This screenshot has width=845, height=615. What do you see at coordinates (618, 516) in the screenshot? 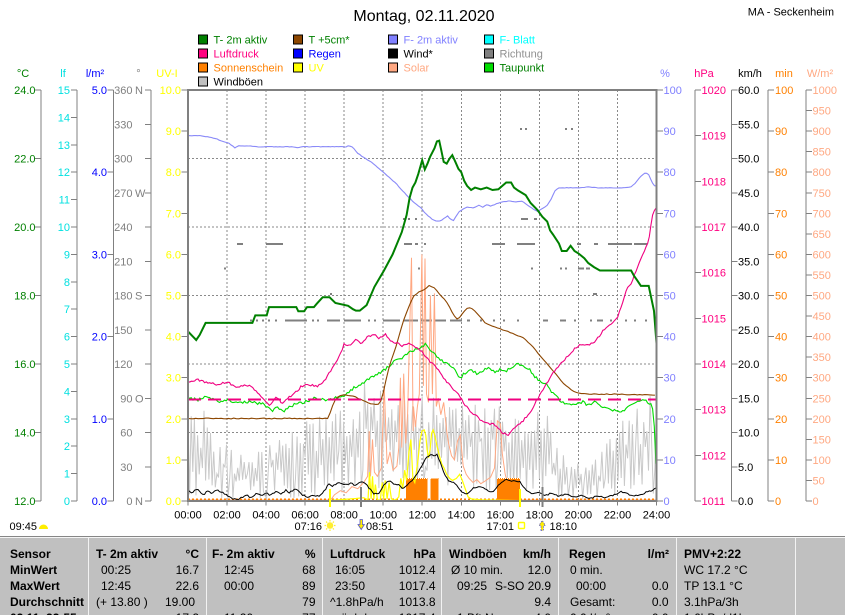
I see `svg-text: 22:00` at bounding box center [618, 516].